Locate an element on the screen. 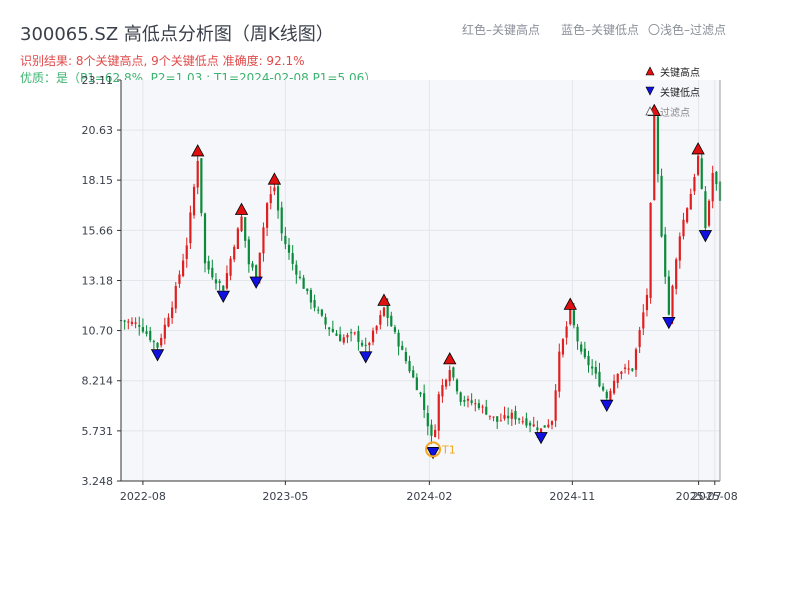 This screenshot has height=600, width=800. top-legend-low: 蓝色–关键低点 is located at coordinates (600, 30).